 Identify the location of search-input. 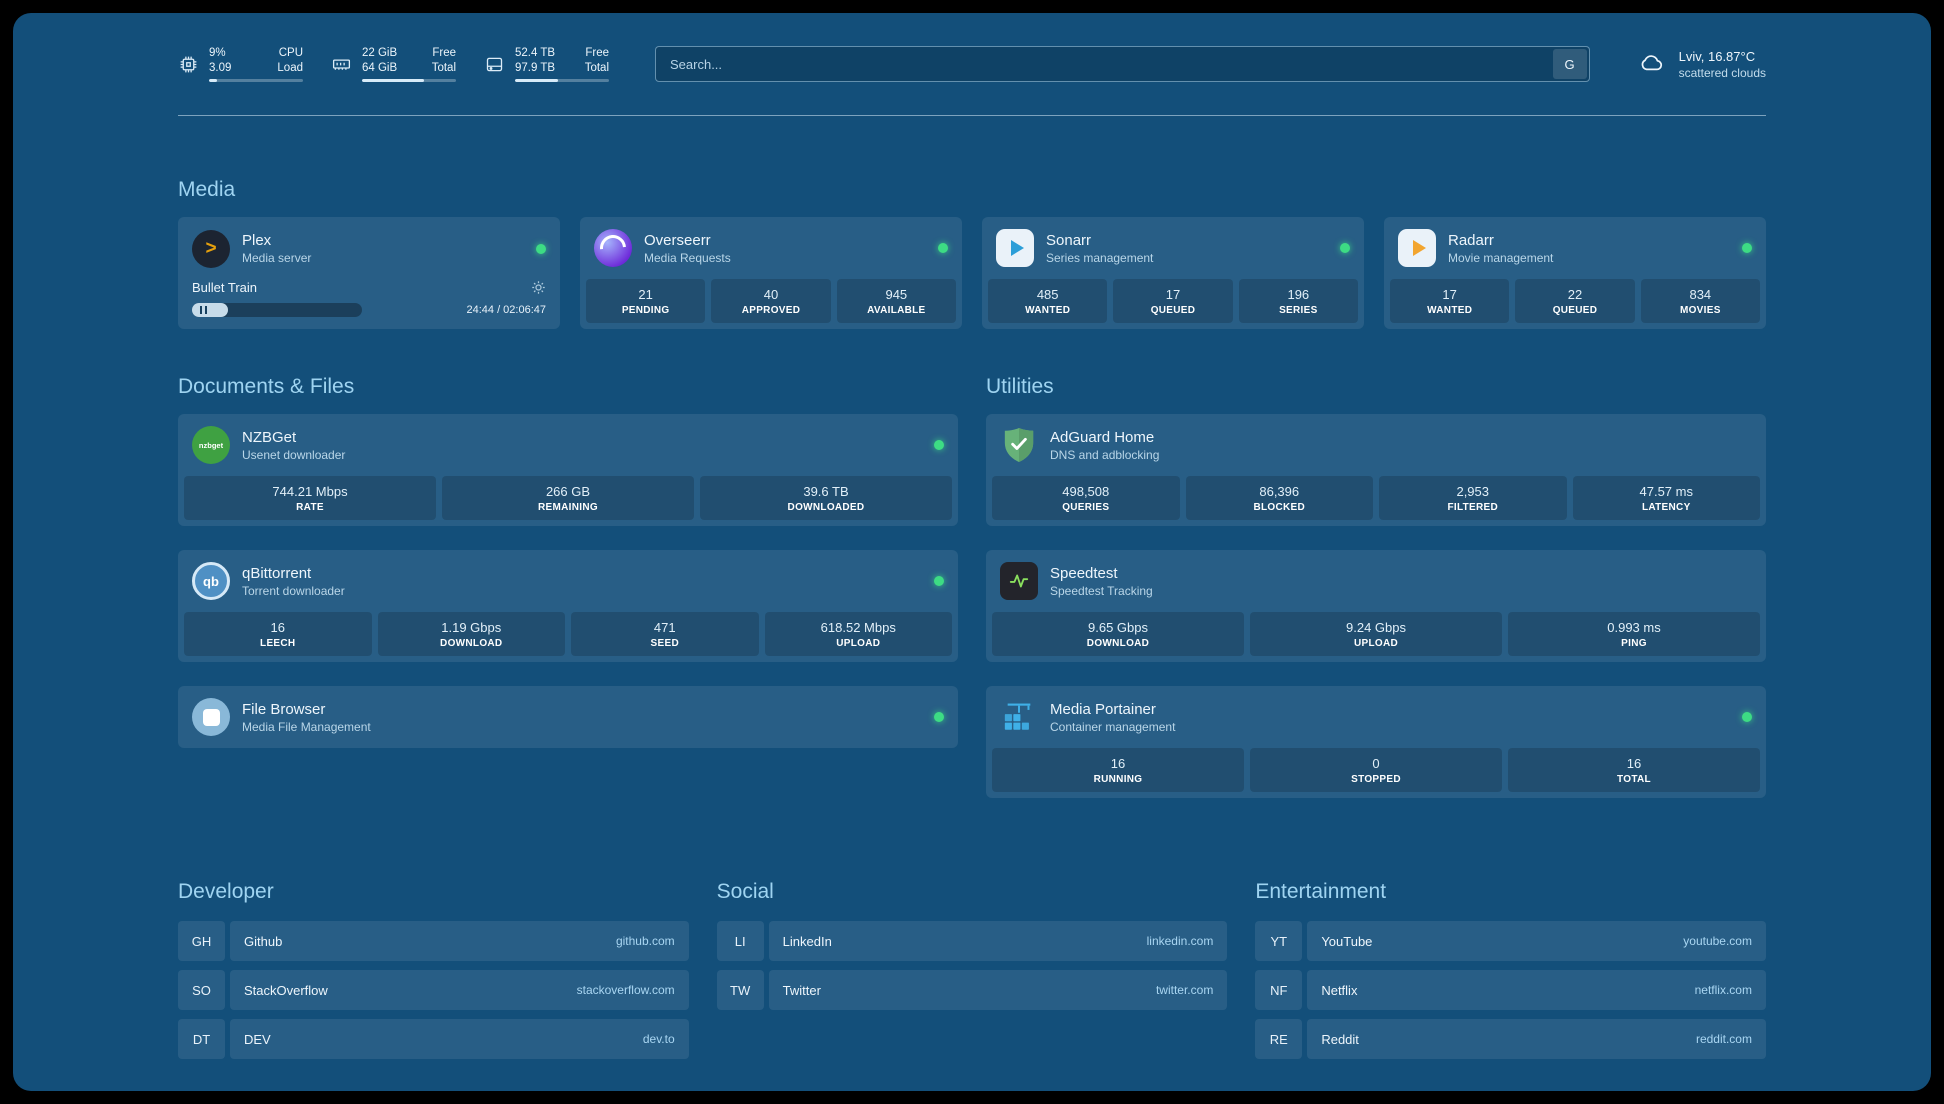
(1105, 64).